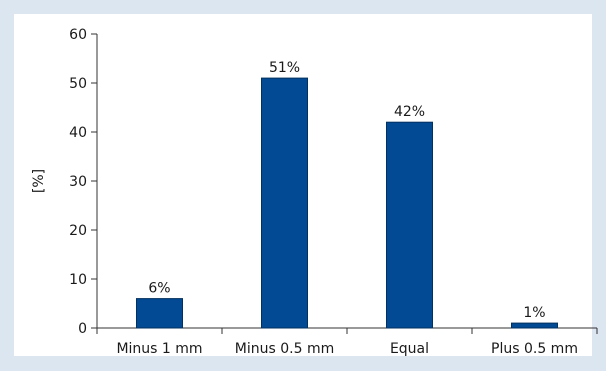 This screenshot has width=606, height=371. I want to click on x-tick-label-3: Plus 0.5 mm, so click(534, 349).